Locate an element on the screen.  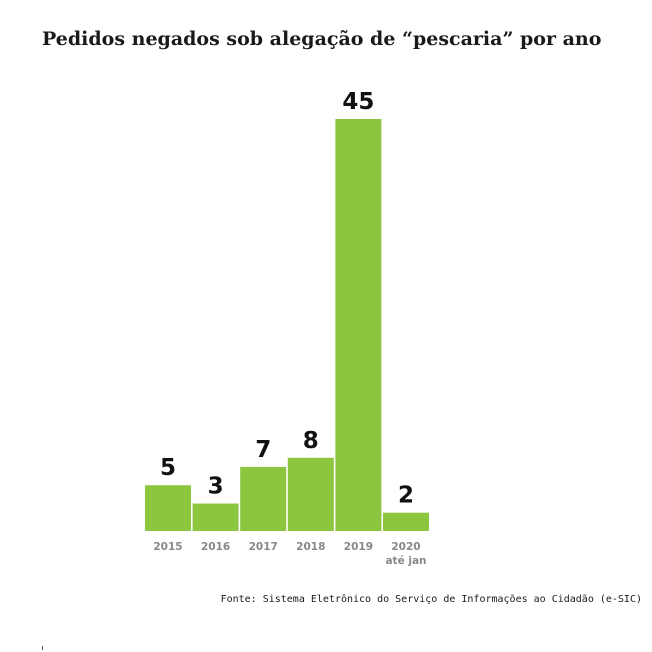
data-label-2020: 2 is located at coordinates (406, 496).